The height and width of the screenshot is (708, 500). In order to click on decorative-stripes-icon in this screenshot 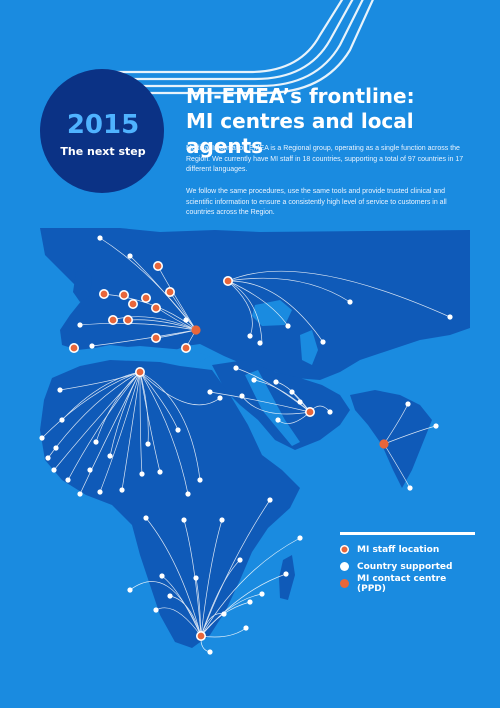, I will do `click(225, 47)`.